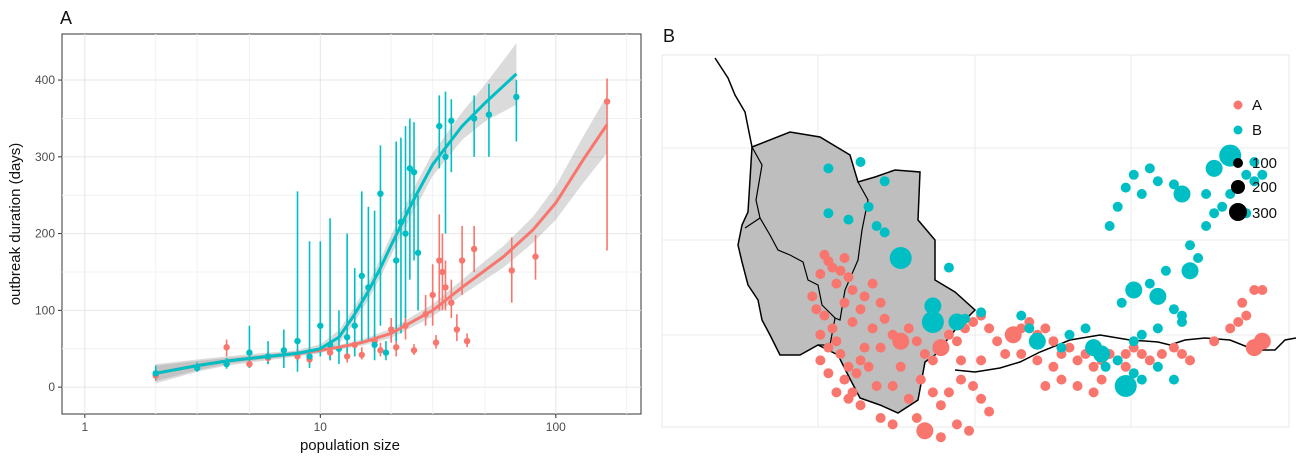 Image resolution: width=1296 pixels, height=462 pixels. What do you see at coordinates (1264, 163) in the screenshot?
I see `legend-size-label-100: 100` at bounding box center [1264, 163].